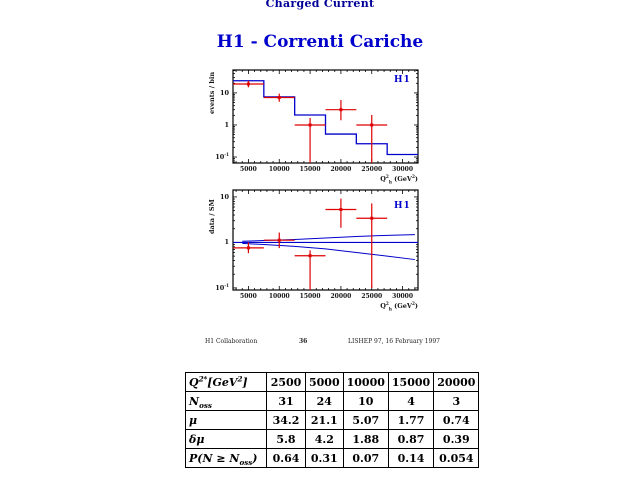 The image size is (640, 480). I want to click on table-cell: 0.054, so click(456, 458).